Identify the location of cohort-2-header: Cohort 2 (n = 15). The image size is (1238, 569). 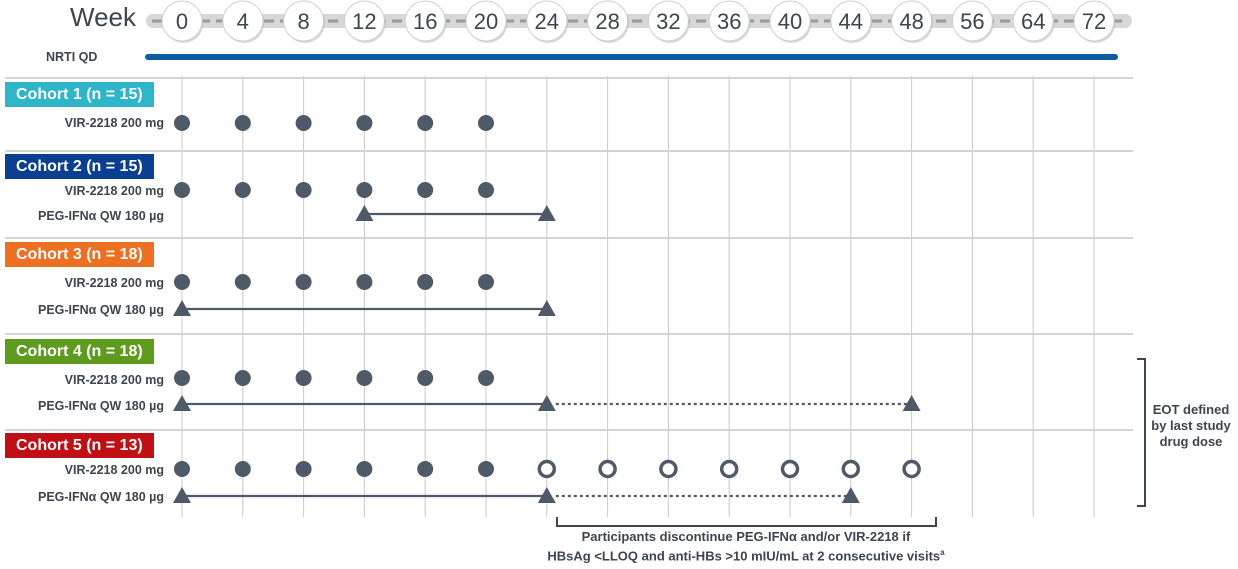
(79, 166).